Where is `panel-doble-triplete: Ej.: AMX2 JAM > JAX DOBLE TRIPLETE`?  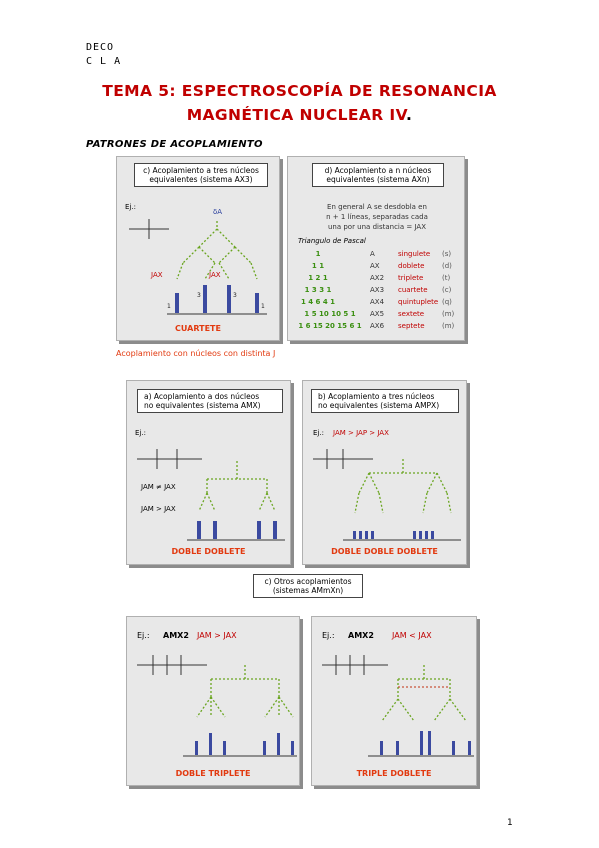 panel-doble-triplete: Ej.: AMX2 JAM > JAX DOBLE TRIPLETE is located at coordinates (213, 701).